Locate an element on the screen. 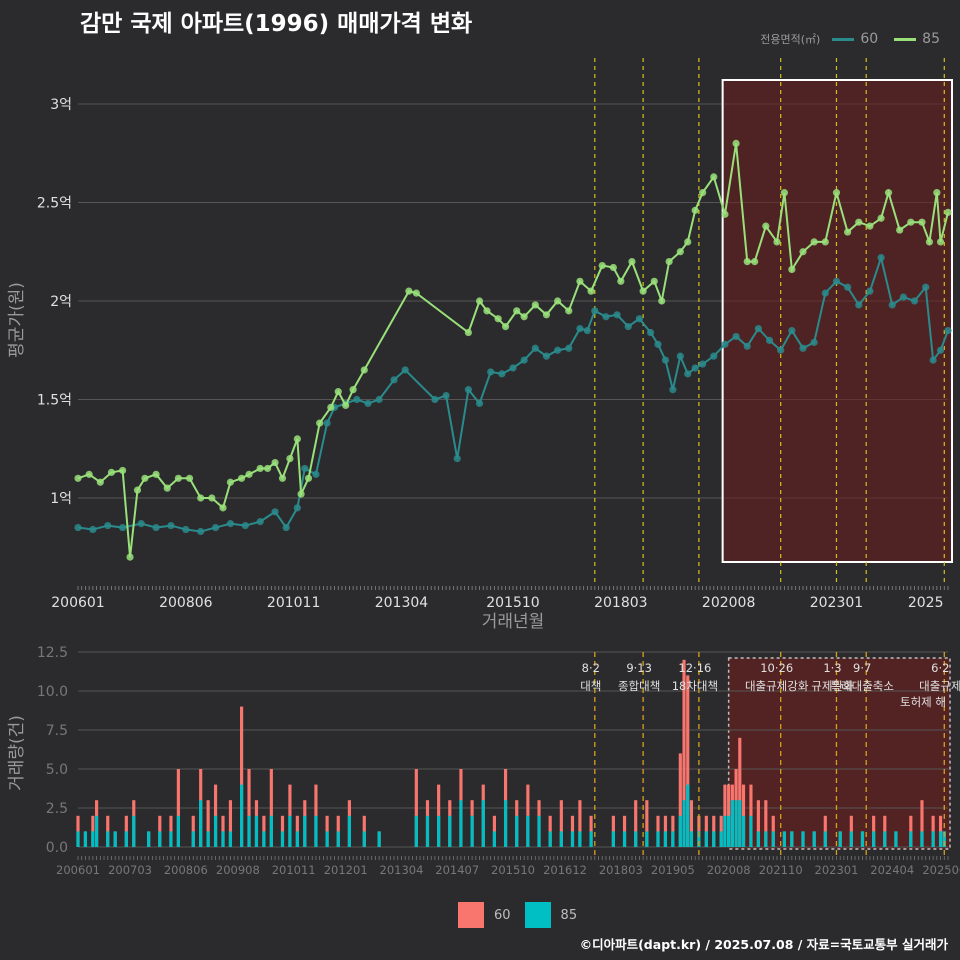 The width and height of the screenshot is (960, 960). y-tick-label: 1억 is located at coordinates (61, 499).